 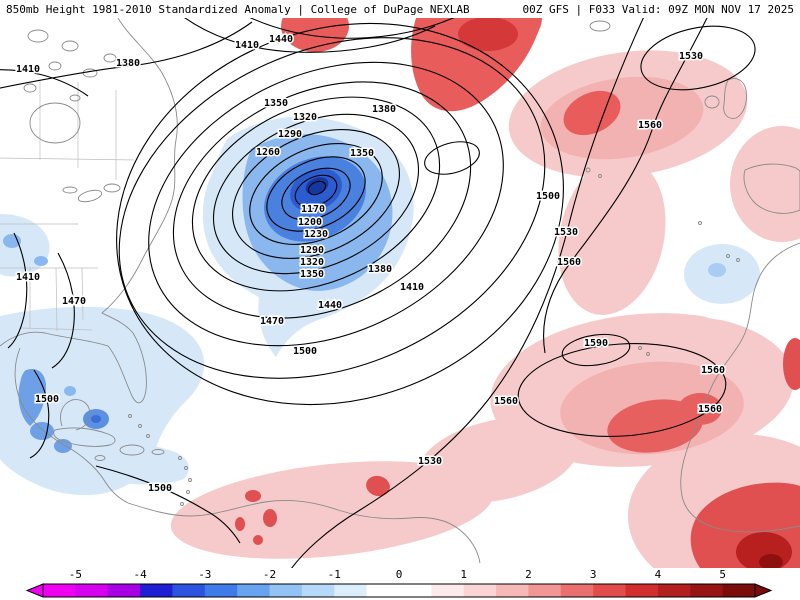 What do you see at coordinates (205, 574) in the screenshot?
I see `colorbar-tick-label: -3` at bounding box center [205, 574].